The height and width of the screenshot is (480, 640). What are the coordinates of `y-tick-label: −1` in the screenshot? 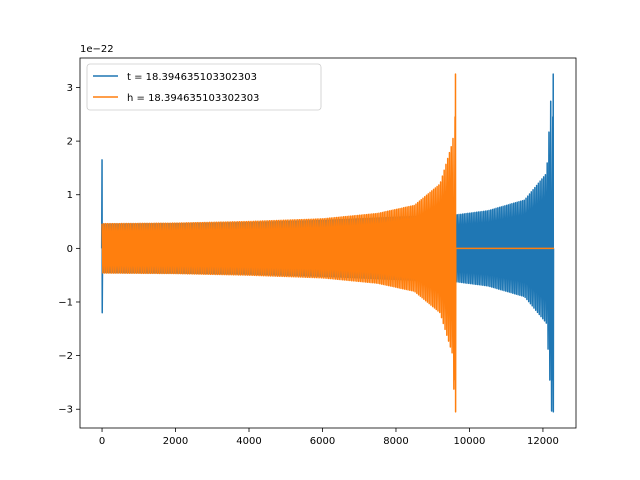 It's located at (65, 302).